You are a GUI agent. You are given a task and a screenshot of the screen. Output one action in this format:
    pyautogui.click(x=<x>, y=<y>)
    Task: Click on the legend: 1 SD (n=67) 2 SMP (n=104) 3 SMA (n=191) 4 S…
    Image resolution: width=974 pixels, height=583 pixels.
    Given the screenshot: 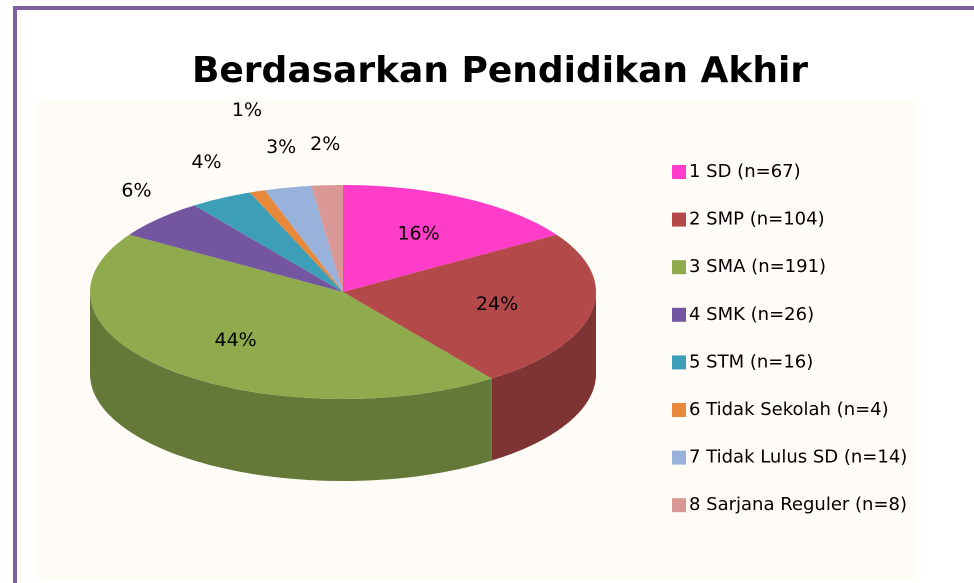 What is the action you would take?
    pyautogui.click(x=789, y=338)
    